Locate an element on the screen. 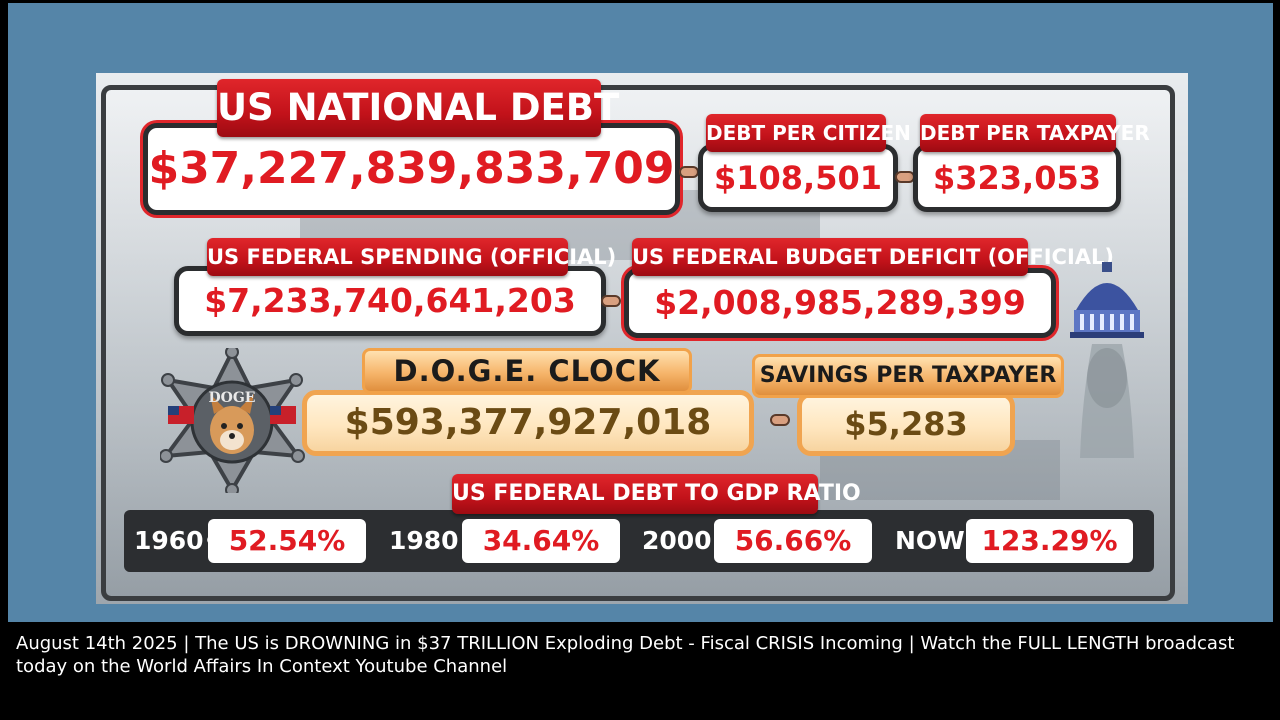 The height and width of the screenshot is (720, 1280). savings-per-taxpayer-value: $5,283 is located at coordinates (906, 424).